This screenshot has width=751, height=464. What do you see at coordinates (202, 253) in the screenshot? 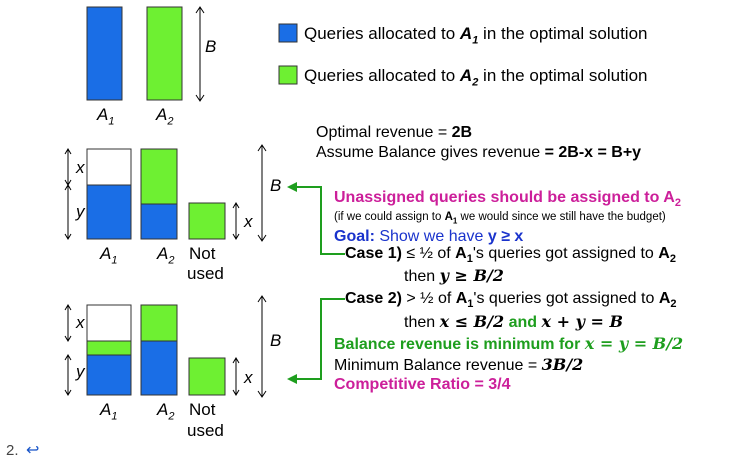
I see `mid-label-not: Not` at bounding box center [202, 253].